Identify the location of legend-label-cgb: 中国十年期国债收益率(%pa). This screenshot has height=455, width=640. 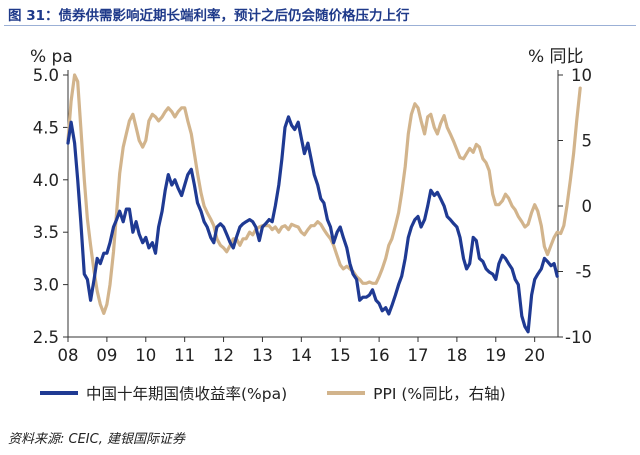
(187, 394).